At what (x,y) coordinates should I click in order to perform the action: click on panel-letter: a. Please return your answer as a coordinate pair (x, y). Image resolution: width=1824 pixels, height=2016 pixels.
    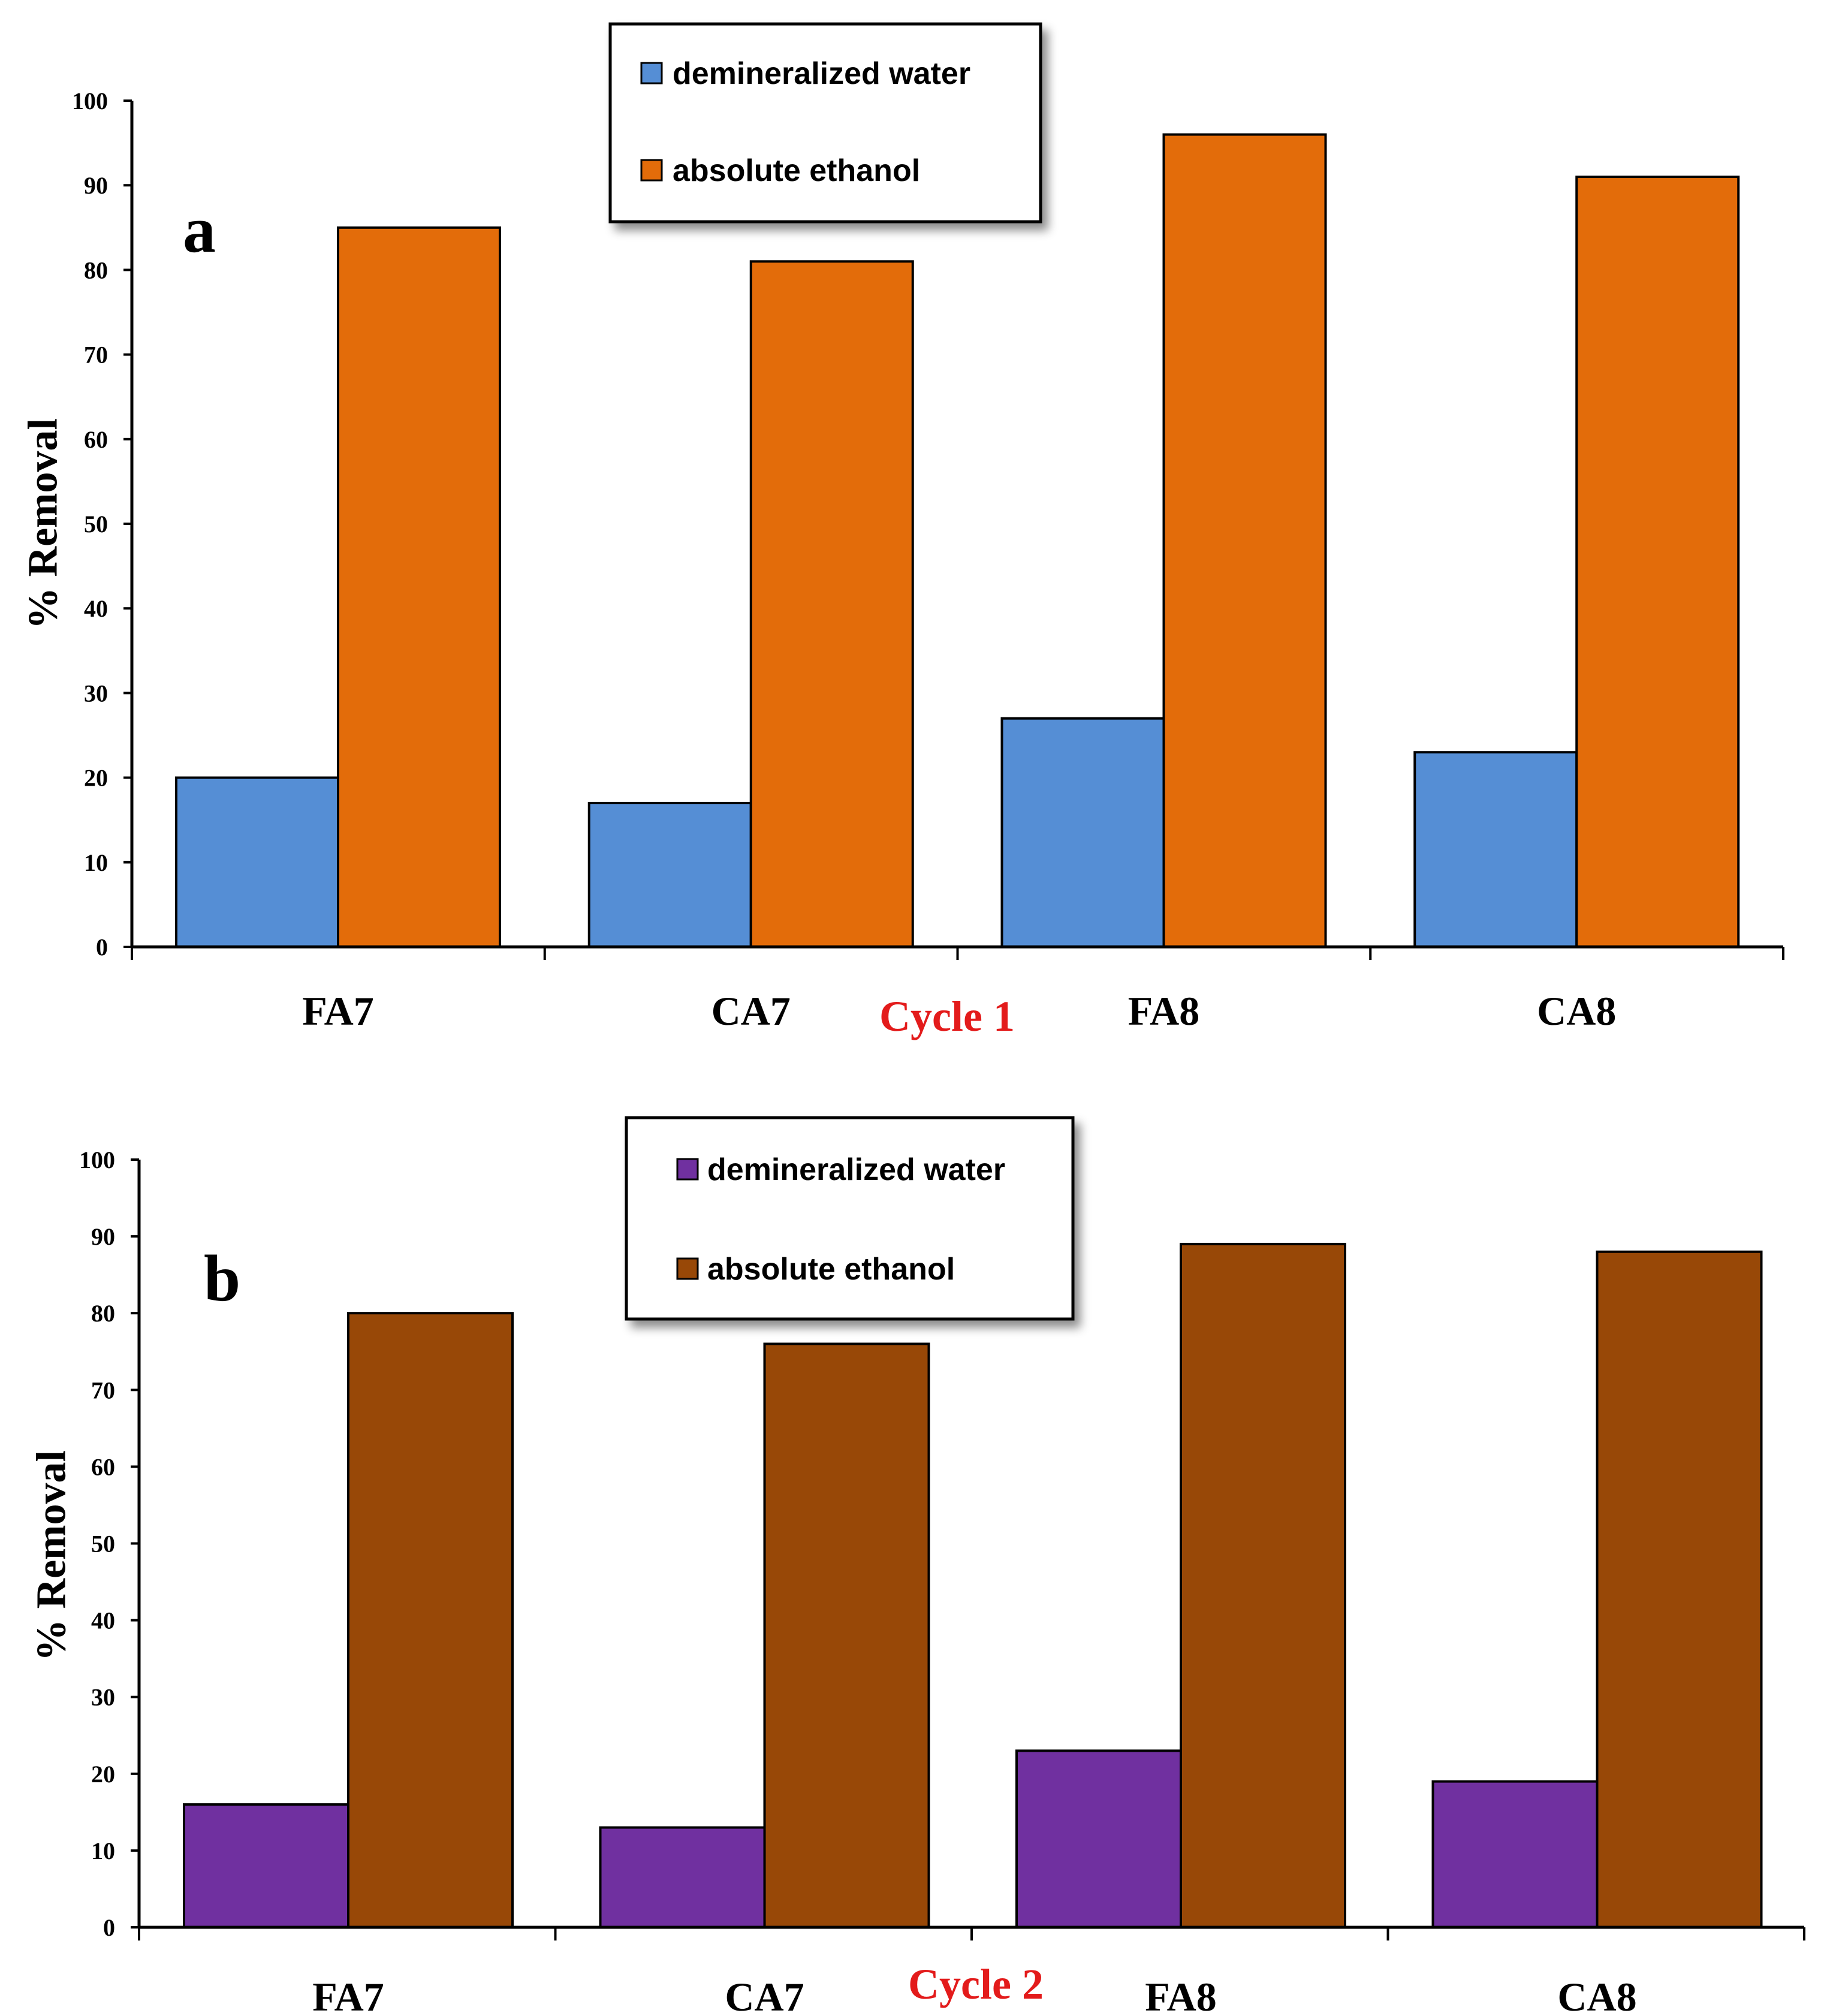
    Looking at the image, I should click on (199, 229).